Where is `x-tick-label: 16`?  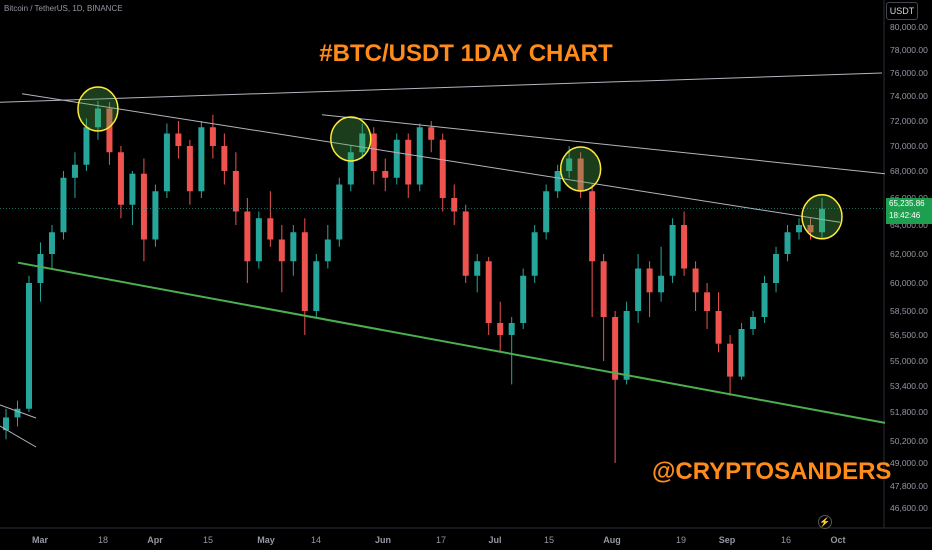
x-tick-label: 16 is located at coordinates (786, 540).